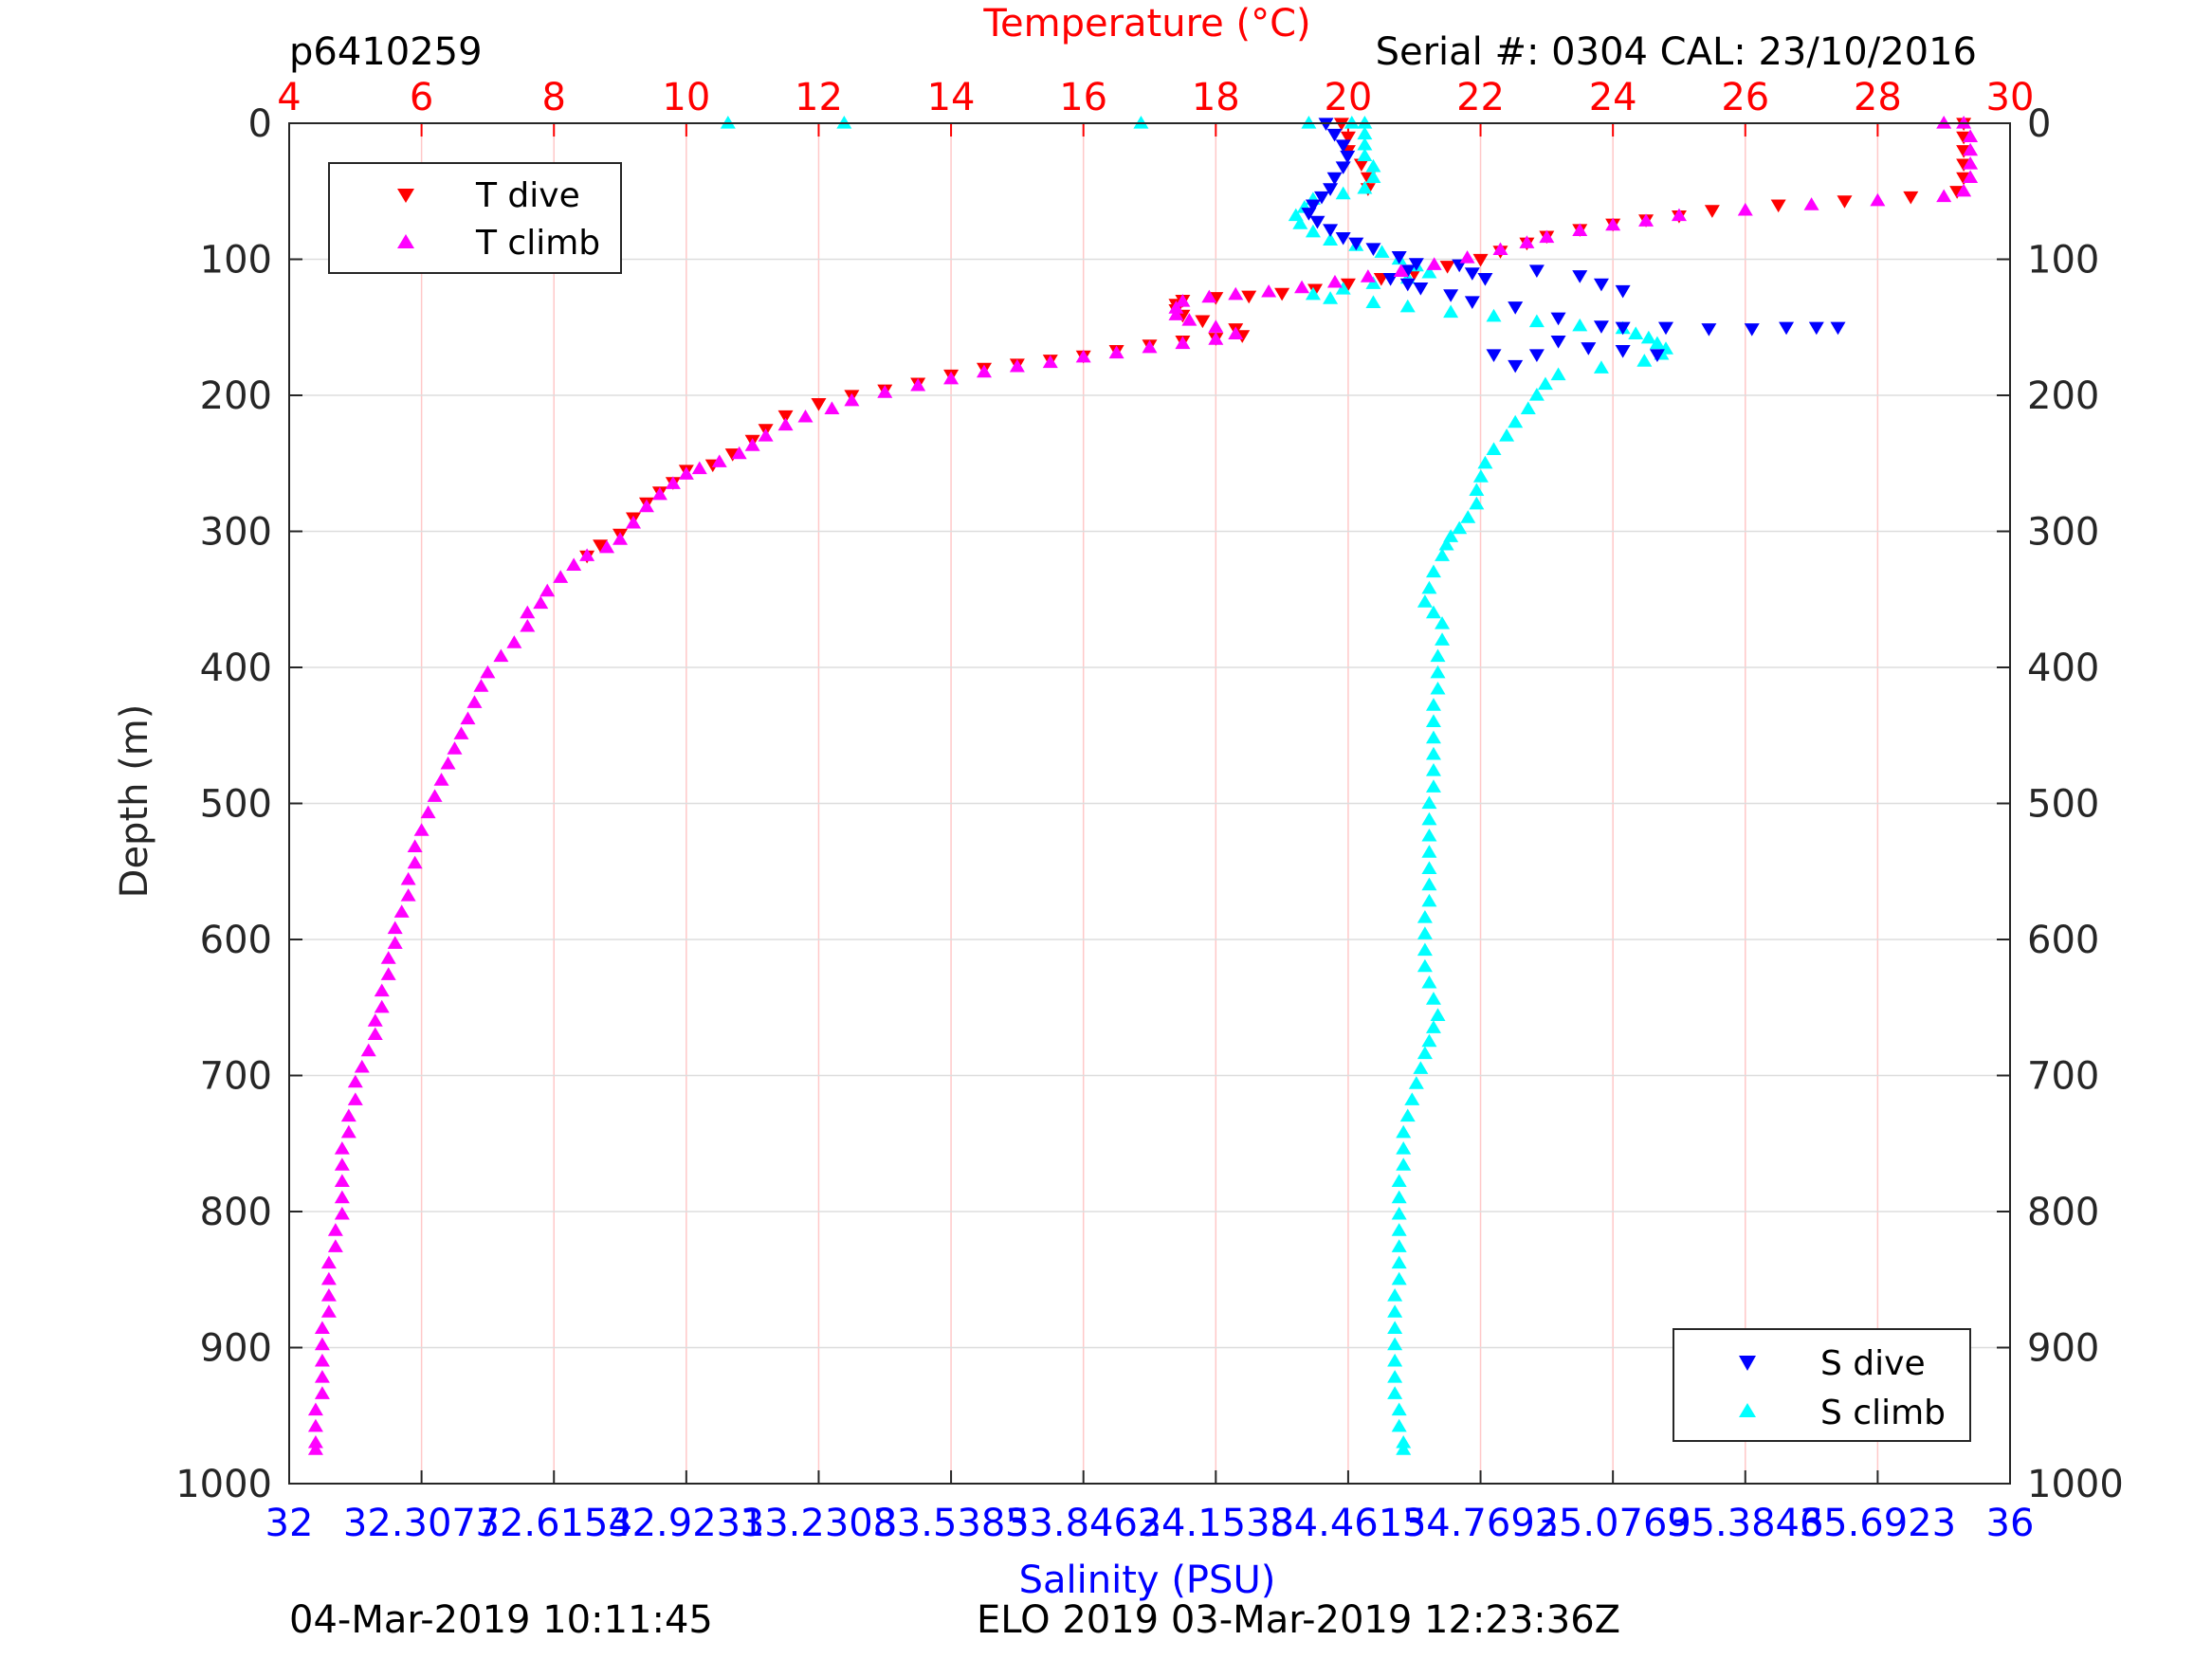 This screenshot has height=1659, width=2212. Describe the element at coordinates (223, 1484) in the screenshot. I see `depth-tick-label: 1000` at that location.